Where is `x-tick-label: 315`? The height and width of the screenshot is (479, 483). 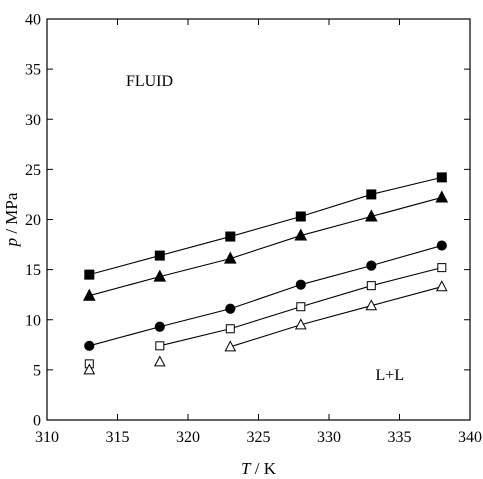
x-tick-label: 315 is located at coordinates (118, 437).